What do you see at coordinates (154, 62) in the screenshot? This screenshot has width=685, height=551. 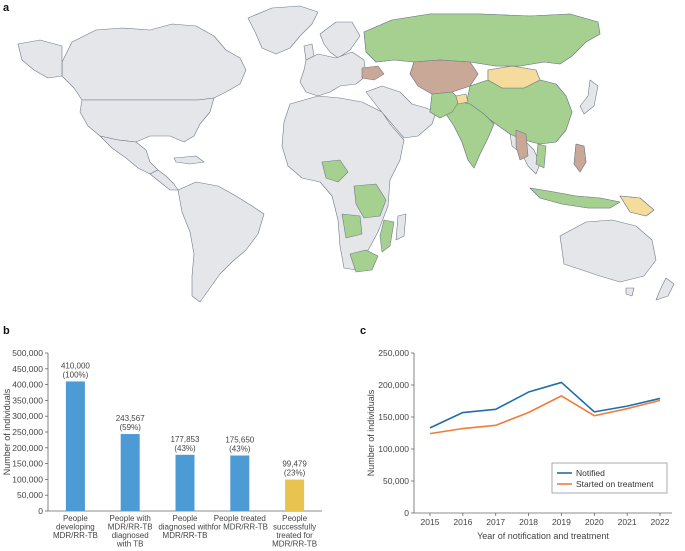 I see `map-canada` at bounding box center [154, 62].